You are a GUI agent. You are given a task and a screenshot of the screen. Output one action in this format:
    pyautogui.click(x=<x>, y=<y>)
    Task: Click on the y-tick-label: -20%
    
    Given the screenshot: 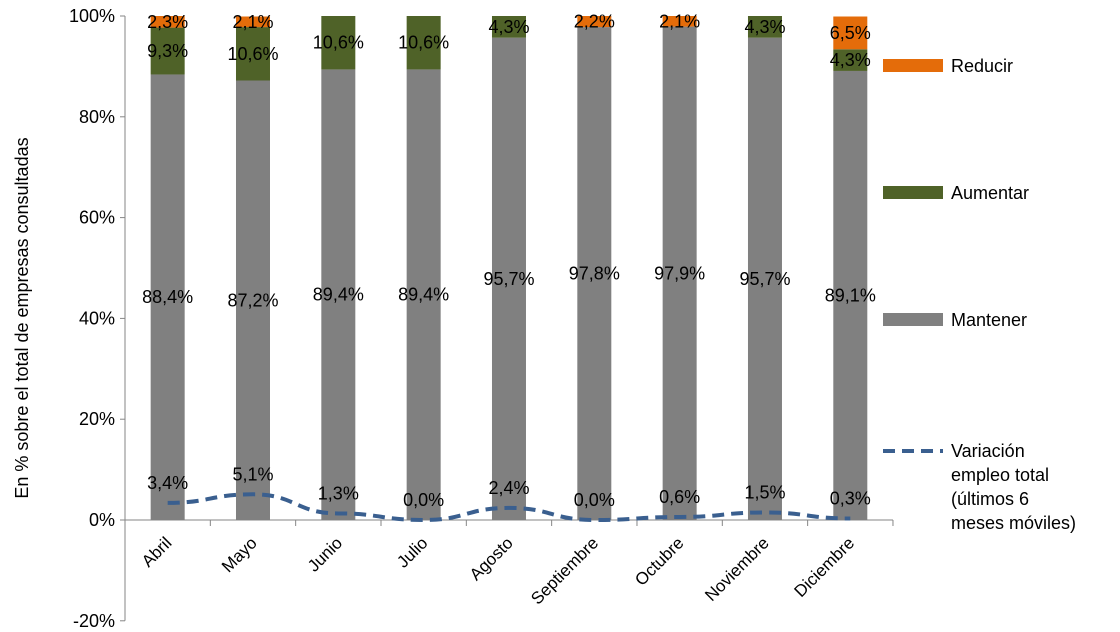 What is the action you would take?
    pyautogui.click(x=94, y=621)
    